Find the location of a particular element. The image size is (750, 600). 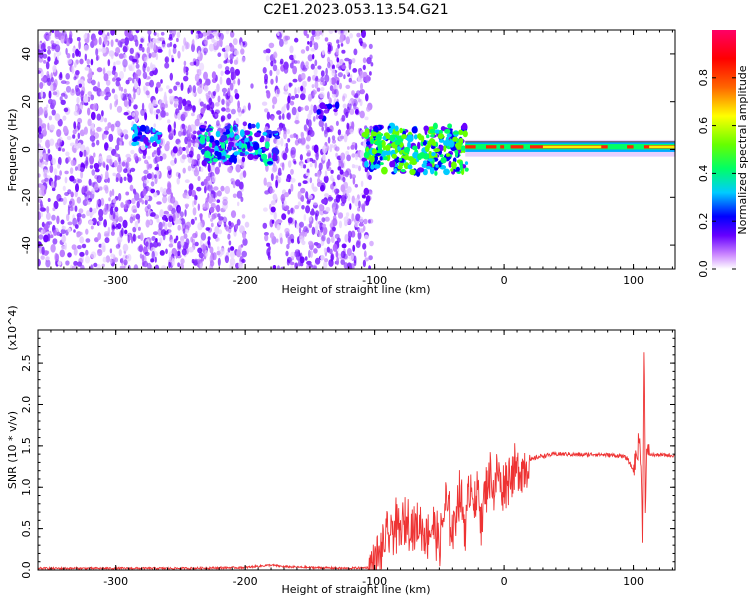

heatmap-y-tick-label: -20 is located at coordinates (26, 197).